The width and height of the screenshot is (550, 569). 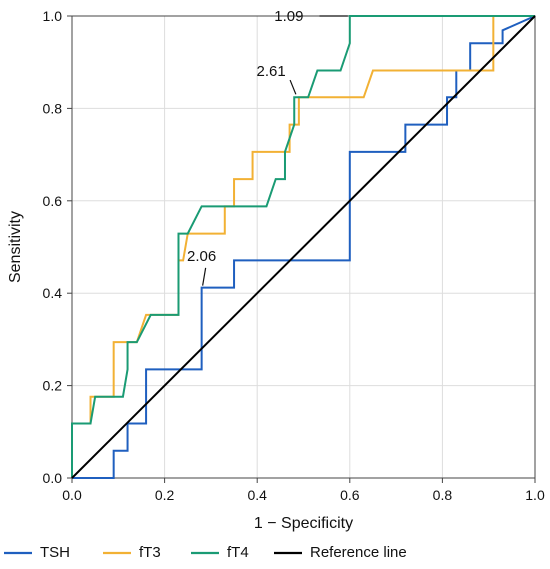 I want to click on legend-label: TSH, so click(x=55, y=552).